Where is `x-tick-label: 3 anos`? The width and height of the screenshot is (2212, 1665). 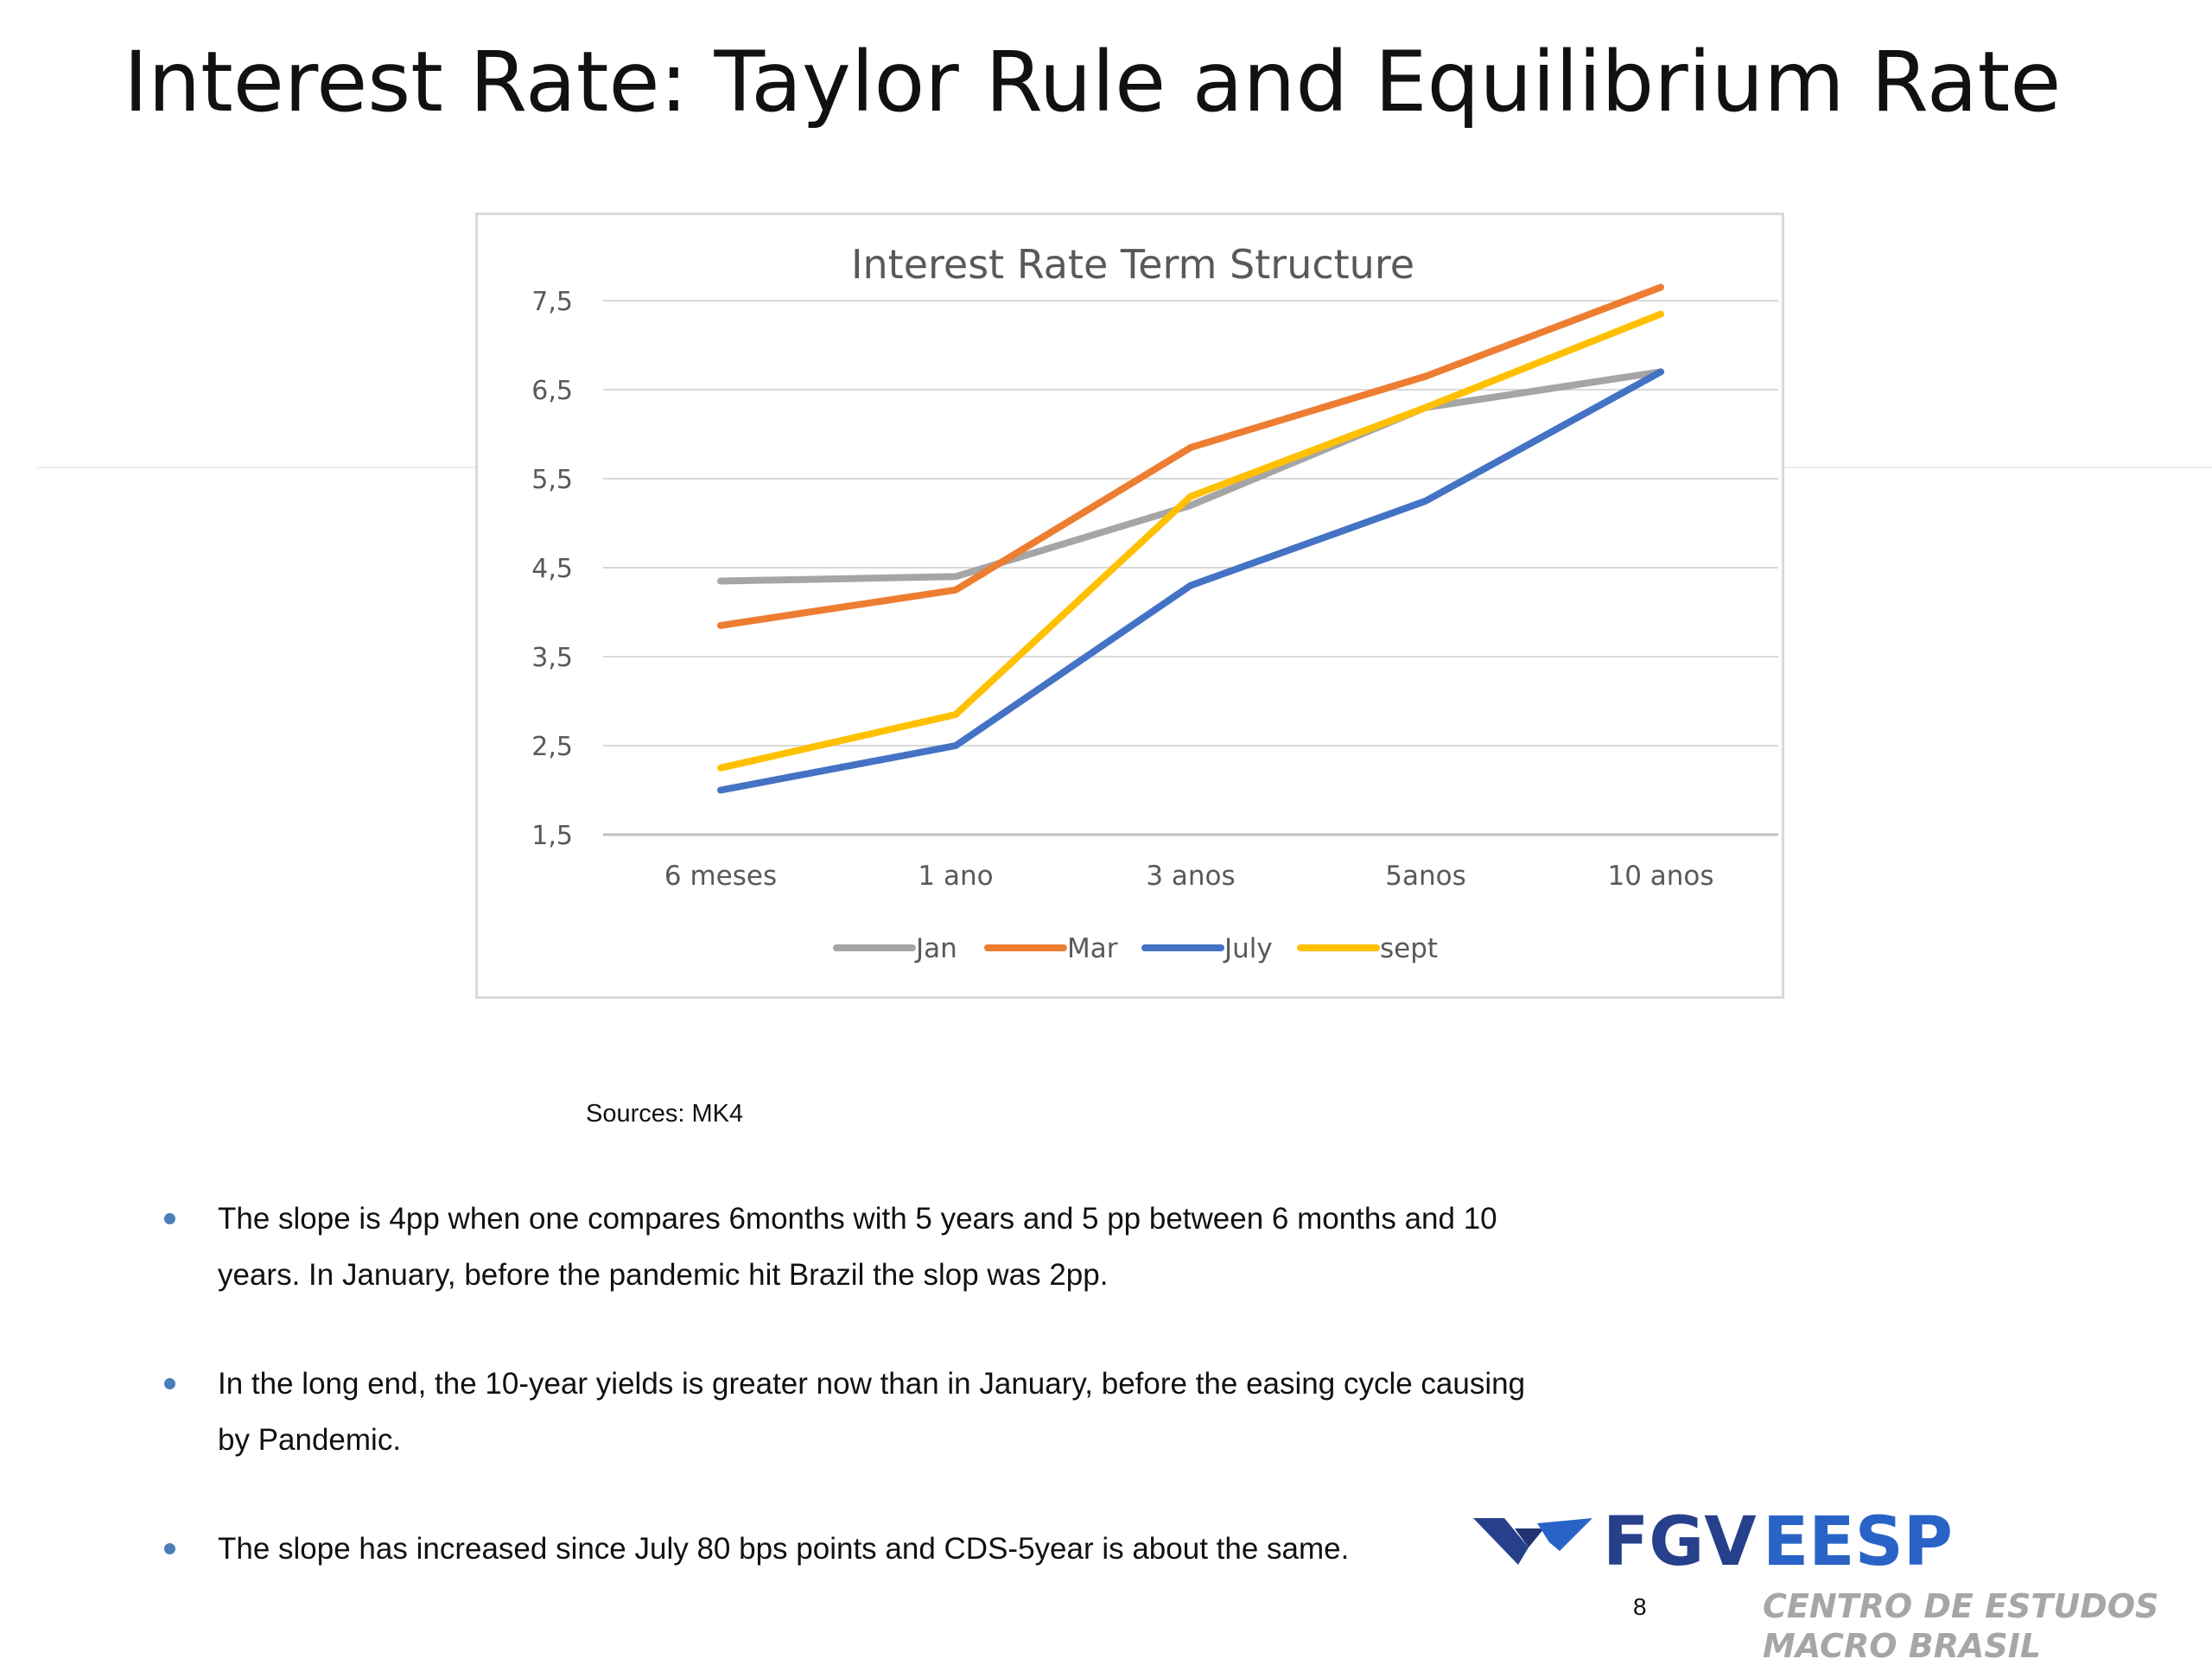
x-tick-label: 3 anos is located at coordinates (1190, 877).